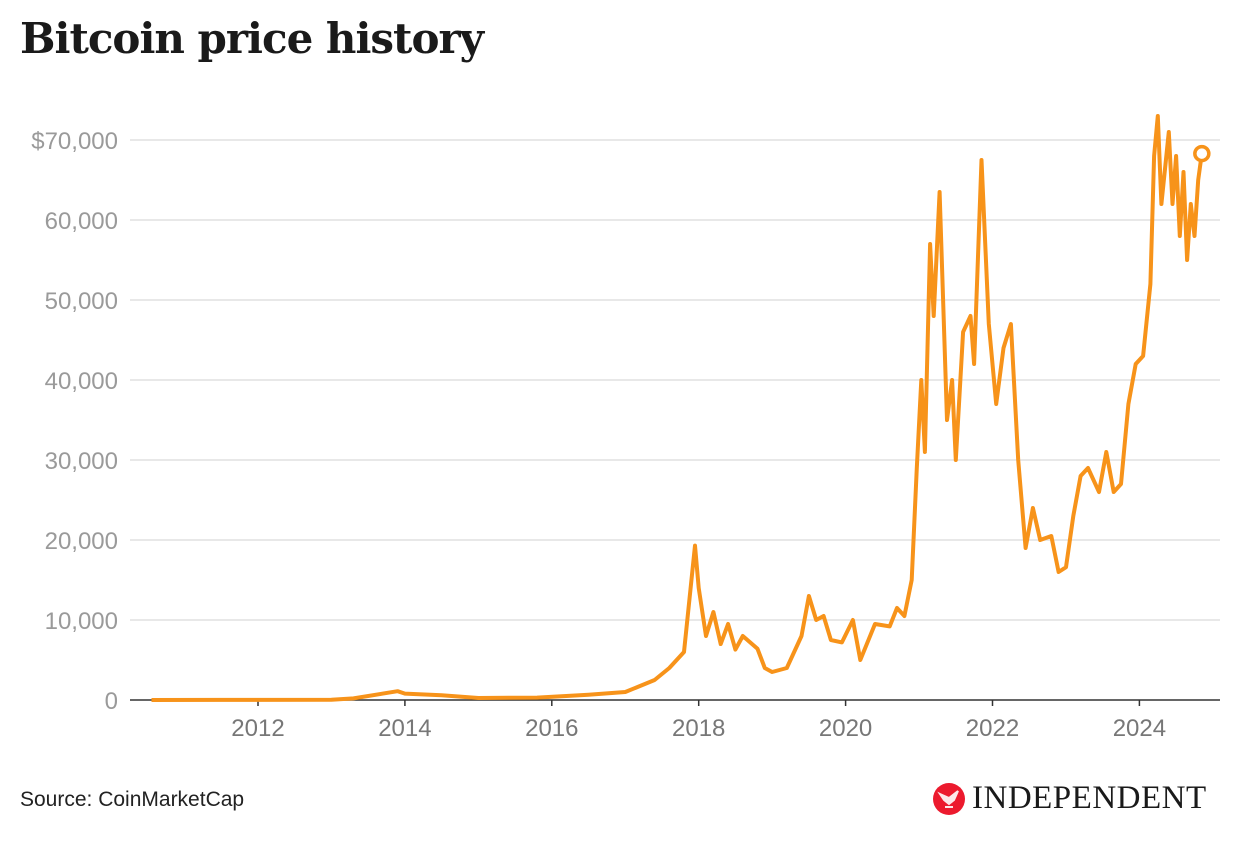 The width and height of the screenshot is (1240, 842). Describe the element at coordinates (949, 798) in the screenshot. I see `eagle-logo-icon` at that location.